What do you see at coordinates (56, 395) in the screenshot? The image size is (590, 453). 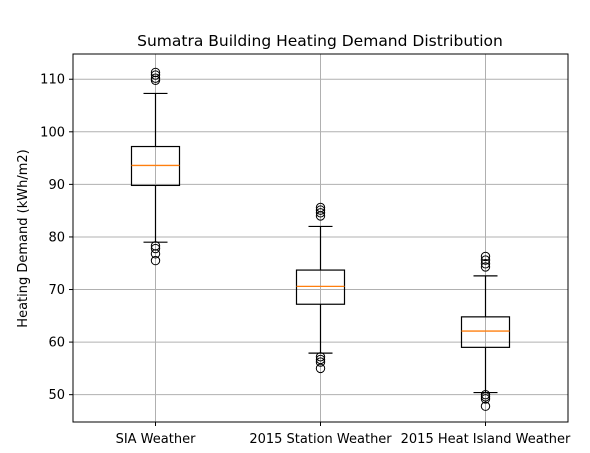 I see `y-tick-label: 50` at bounding box center [56, 395].